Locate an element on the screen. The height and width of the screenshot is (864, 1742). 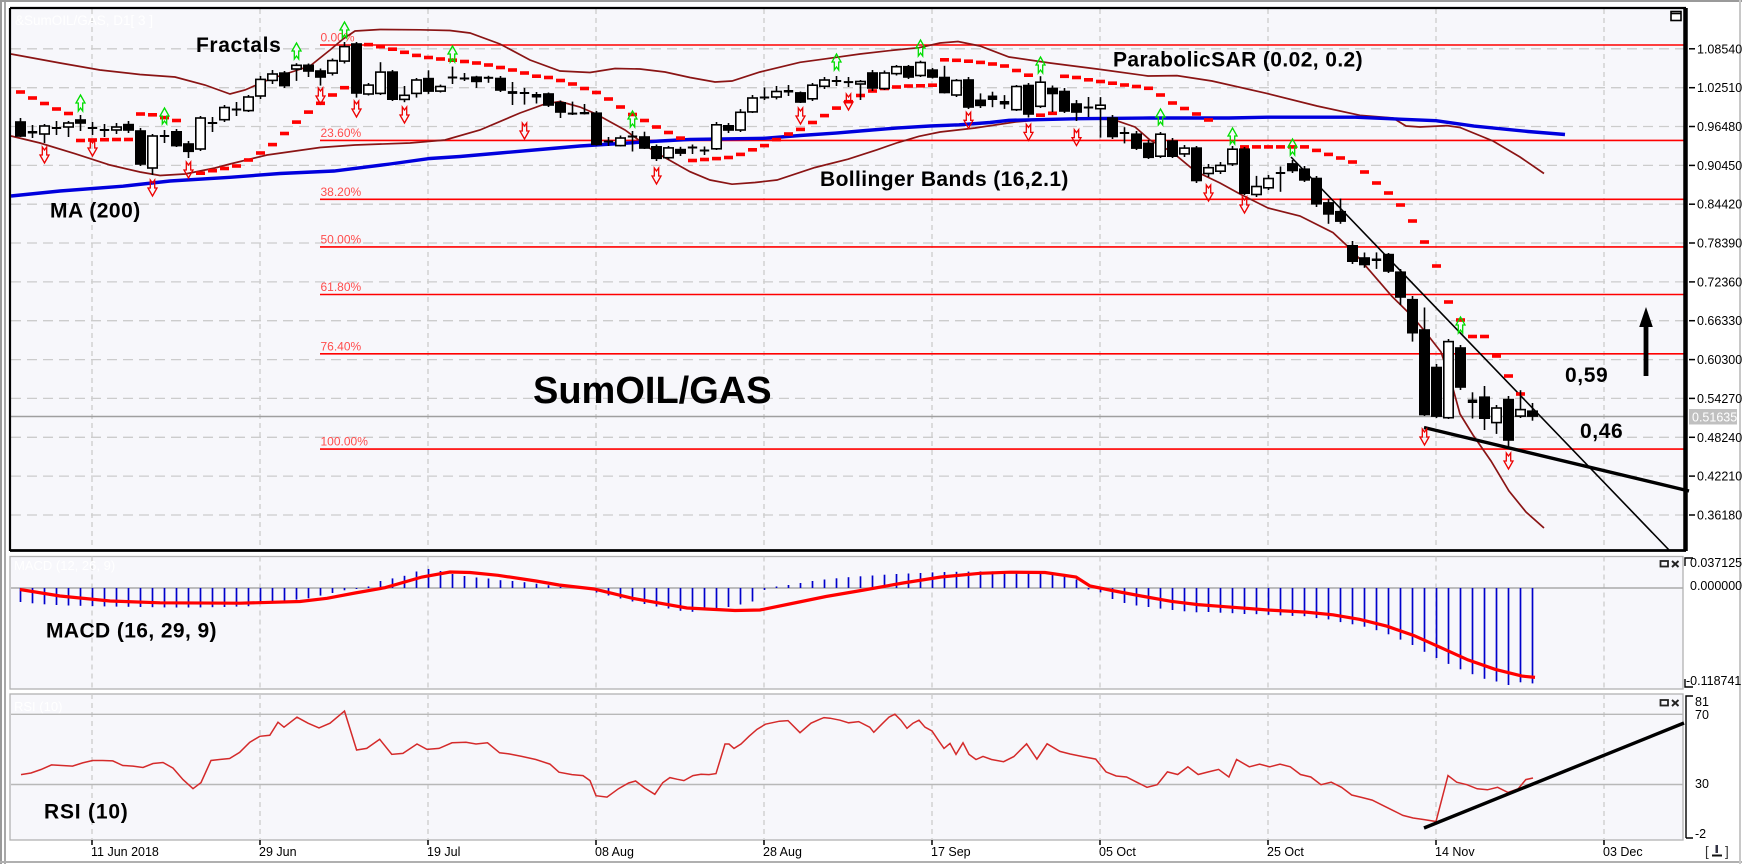
svg-text: 0.037125 is located at coordinates (1716, 563).